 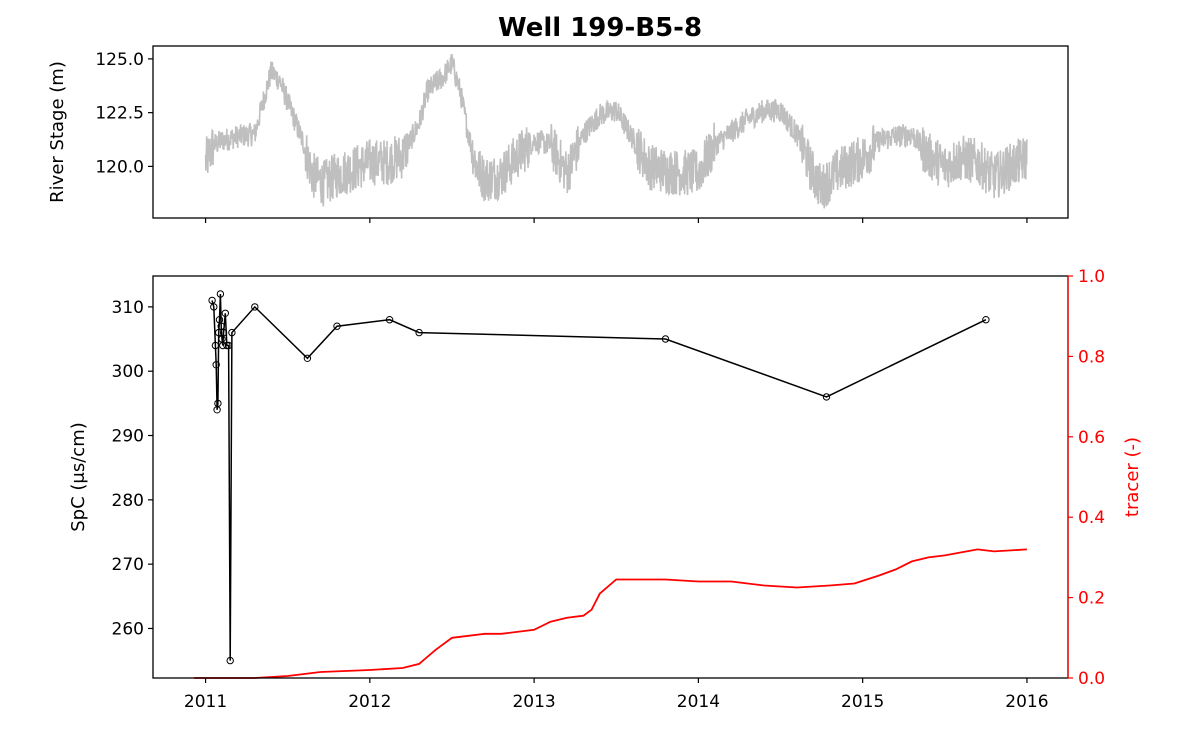 I want to click on time-x-tick-label: 2015, so click(x=862, y=702).